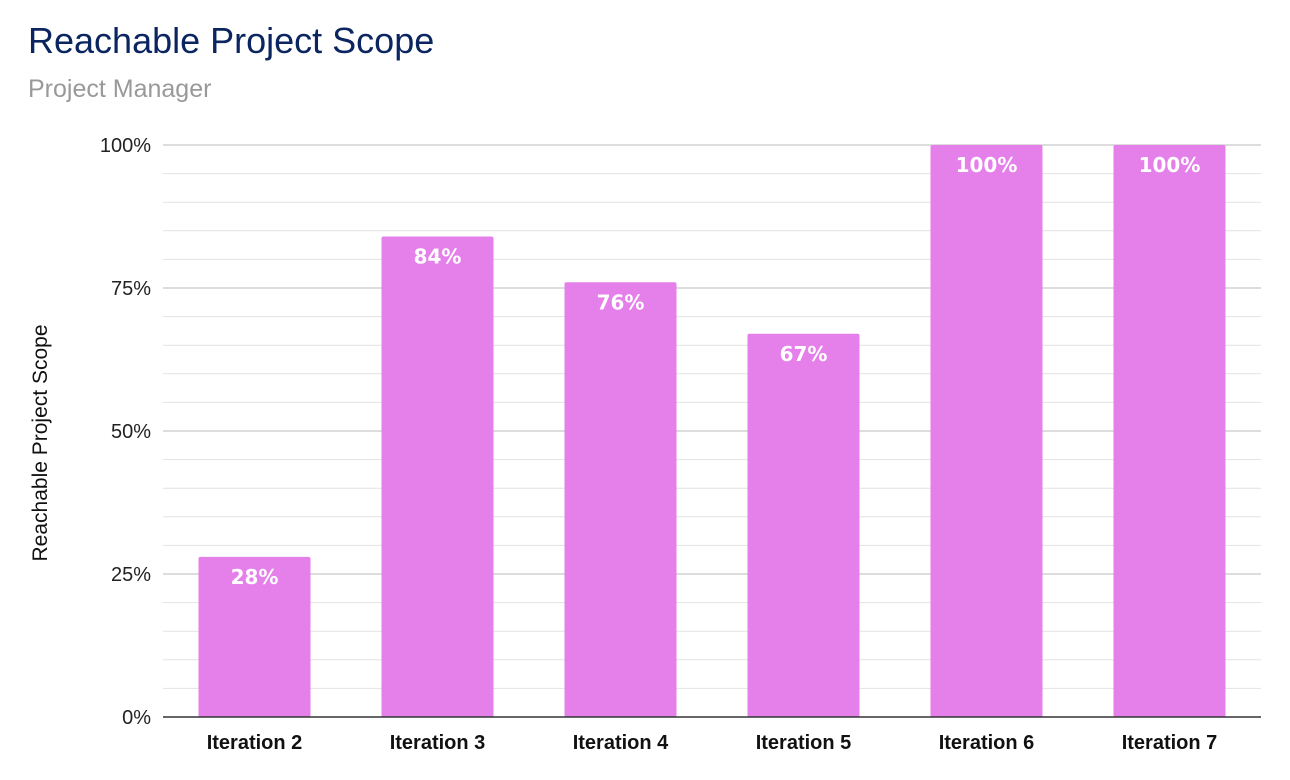  I want to click on chart-title: Reachable Project Scope, so click(231, 40).